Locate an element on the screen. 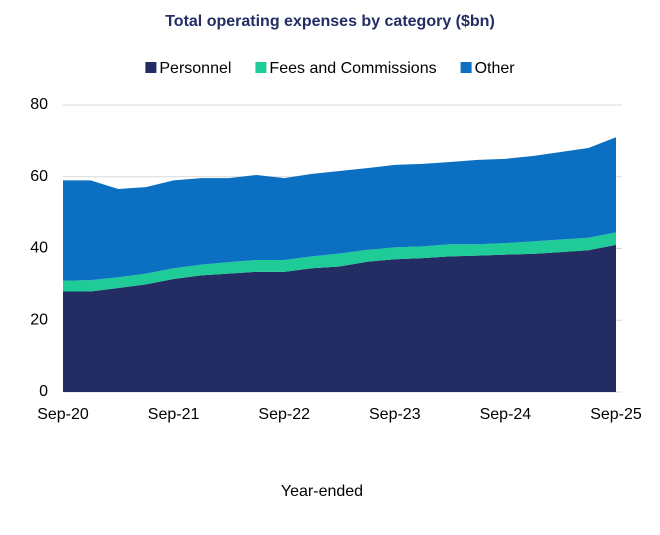 The image size is (660, 535). legend-label: Personnel is located at coordinates (195, 68).